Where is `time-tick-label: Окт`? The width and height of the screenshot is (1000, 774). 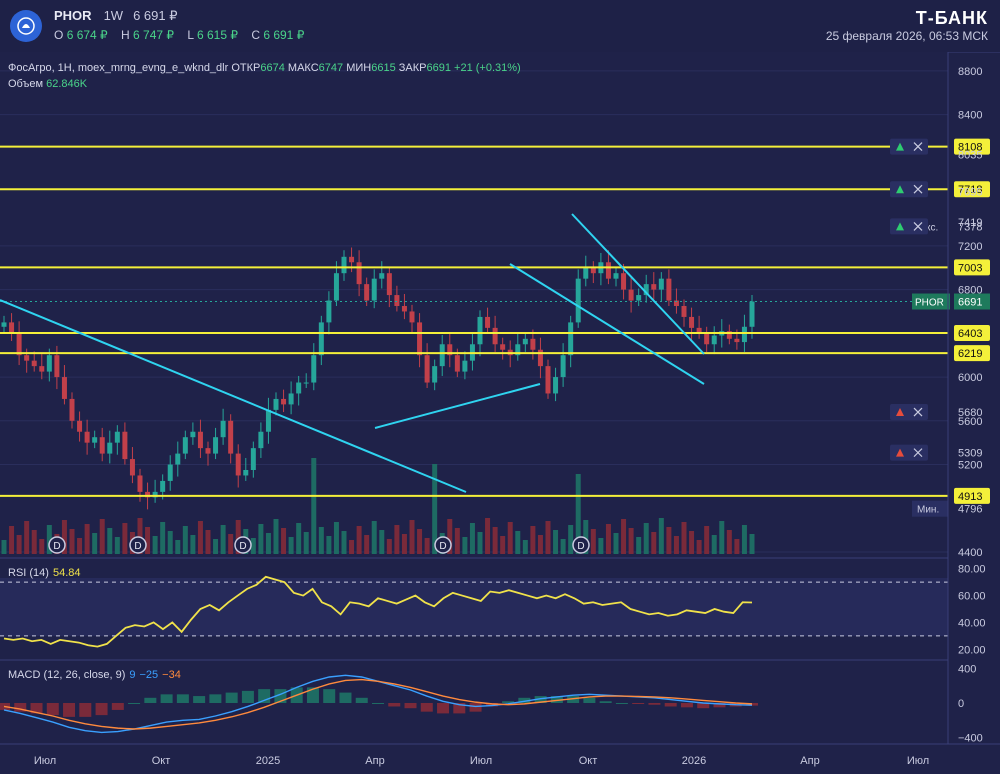
time-tick-label: Окт is located at coordinates (588, 761).